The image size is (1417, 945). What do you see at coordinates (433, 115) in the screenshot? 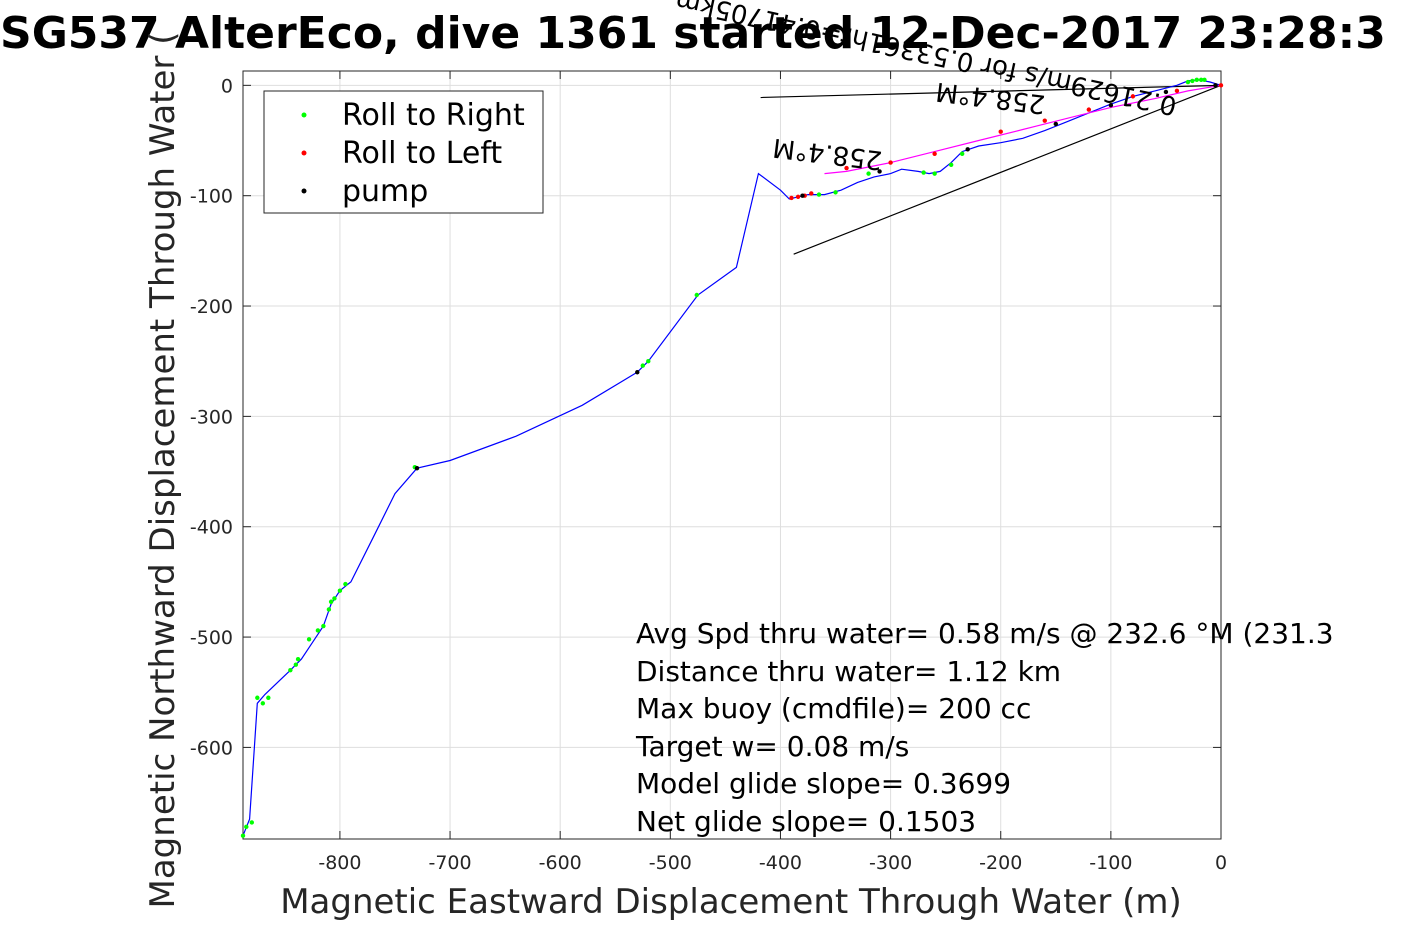
I see `legend-roll-right: Roll to Right` at bounding box center [433, 115].